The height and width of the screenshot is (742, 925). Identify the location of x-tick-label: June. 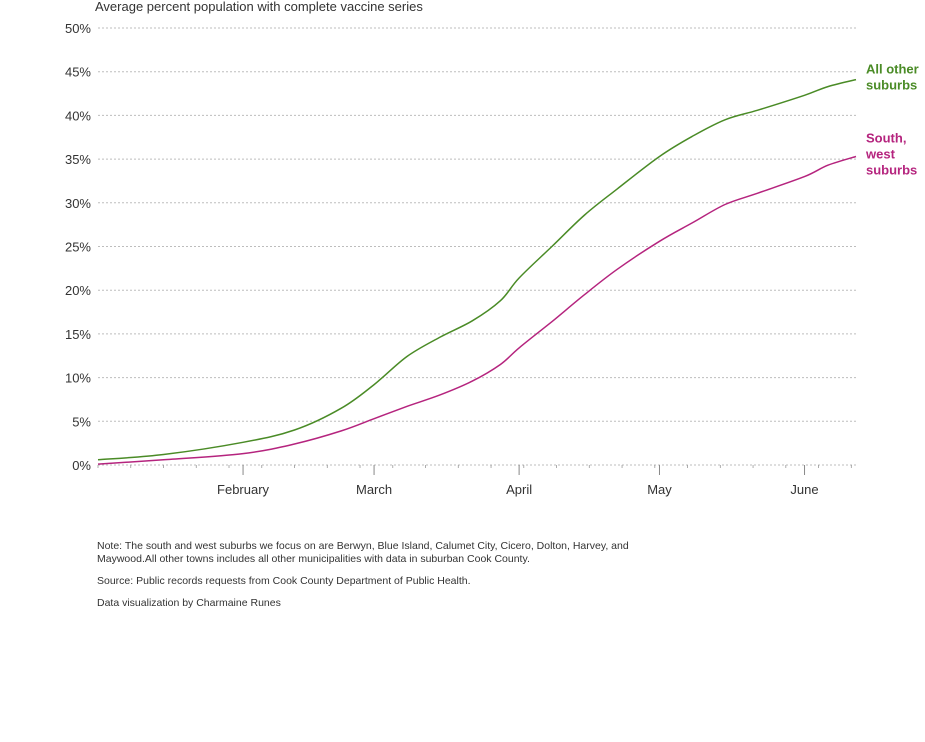
(804, 489).